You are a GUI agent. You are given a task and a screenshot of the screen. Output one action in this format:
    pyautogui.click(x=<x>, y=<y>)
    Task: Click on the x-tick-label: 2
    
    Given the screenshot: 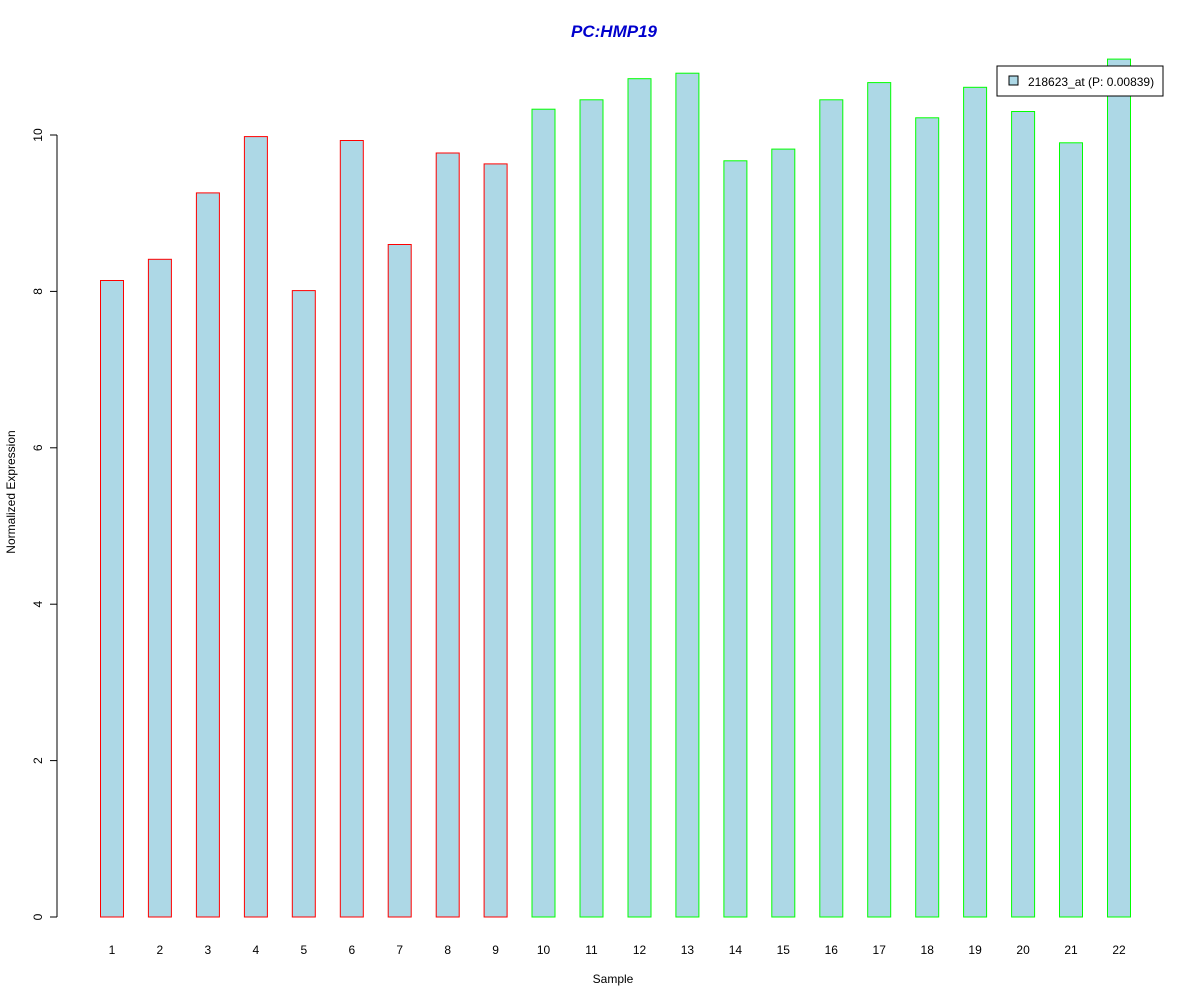 What is the action you would take?
    pyautogui.click(x=160, y=950)
    